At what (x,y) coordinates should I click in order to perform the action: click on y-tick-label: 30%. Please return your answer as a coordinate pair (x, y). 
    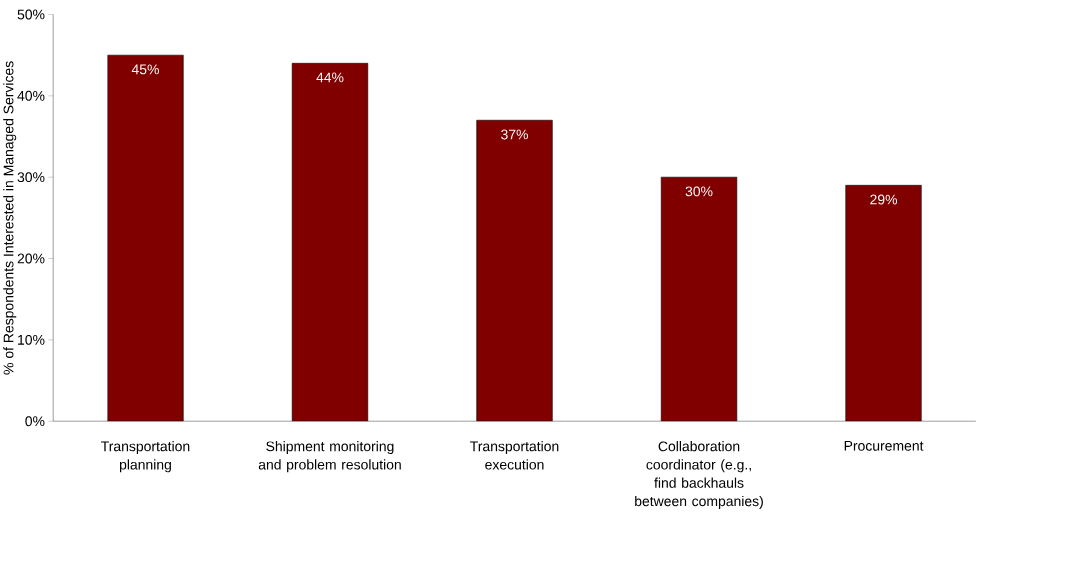
    Looking at the image, I should click on (31, 177).